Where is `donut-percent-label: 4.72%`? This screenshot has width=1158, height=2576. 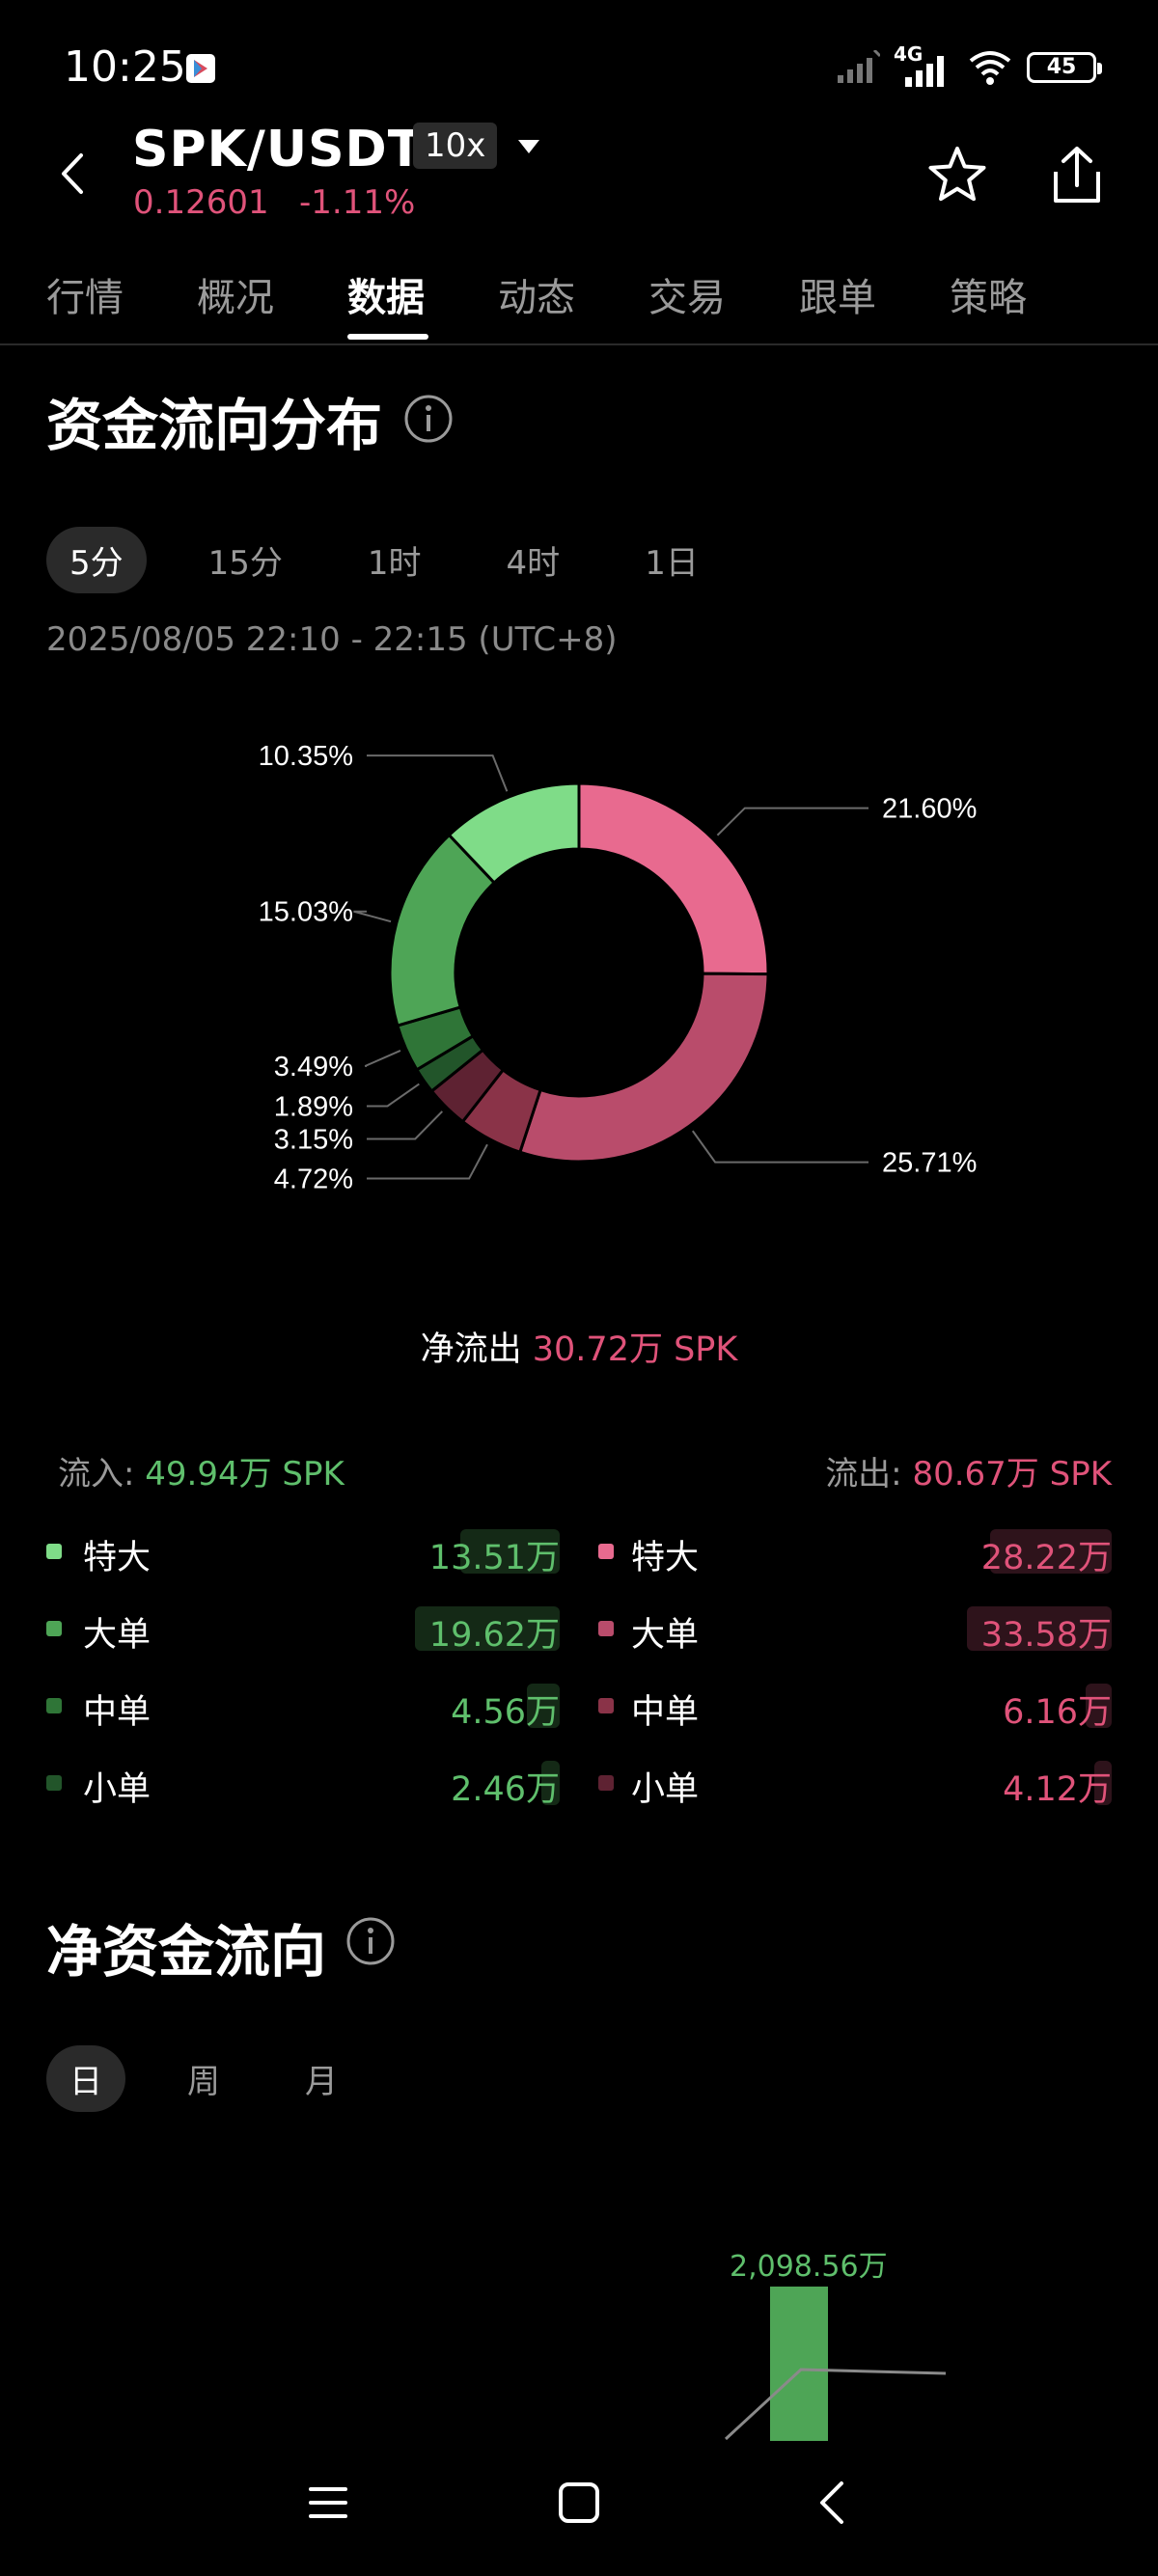 donut-percent-label: 4.72% is located at coordinates (313, 1180).